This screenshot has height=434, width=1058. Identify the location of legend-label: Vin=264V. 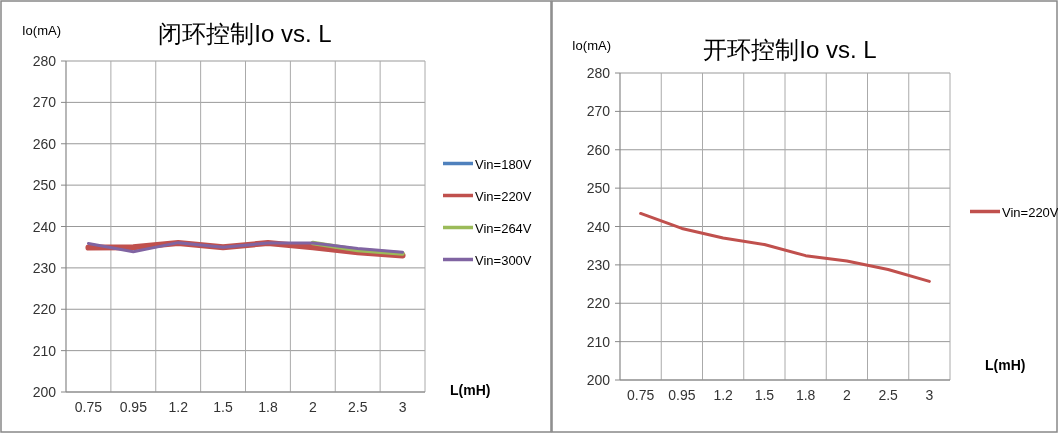
(503, 228).